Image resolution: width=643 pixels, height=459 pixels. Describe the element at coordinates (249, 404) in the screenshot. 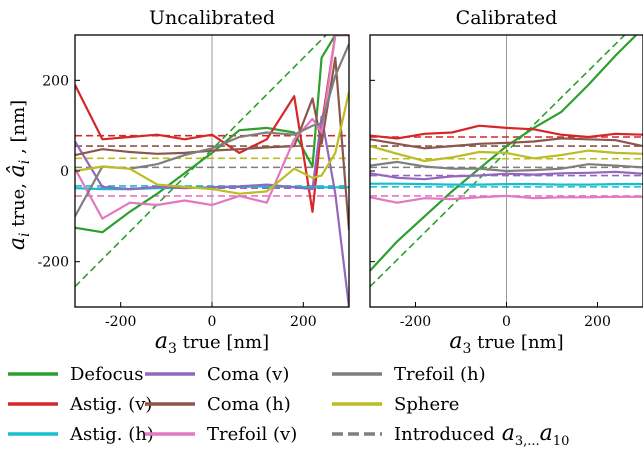

I see `legend-label: Coma (h)` at that location.